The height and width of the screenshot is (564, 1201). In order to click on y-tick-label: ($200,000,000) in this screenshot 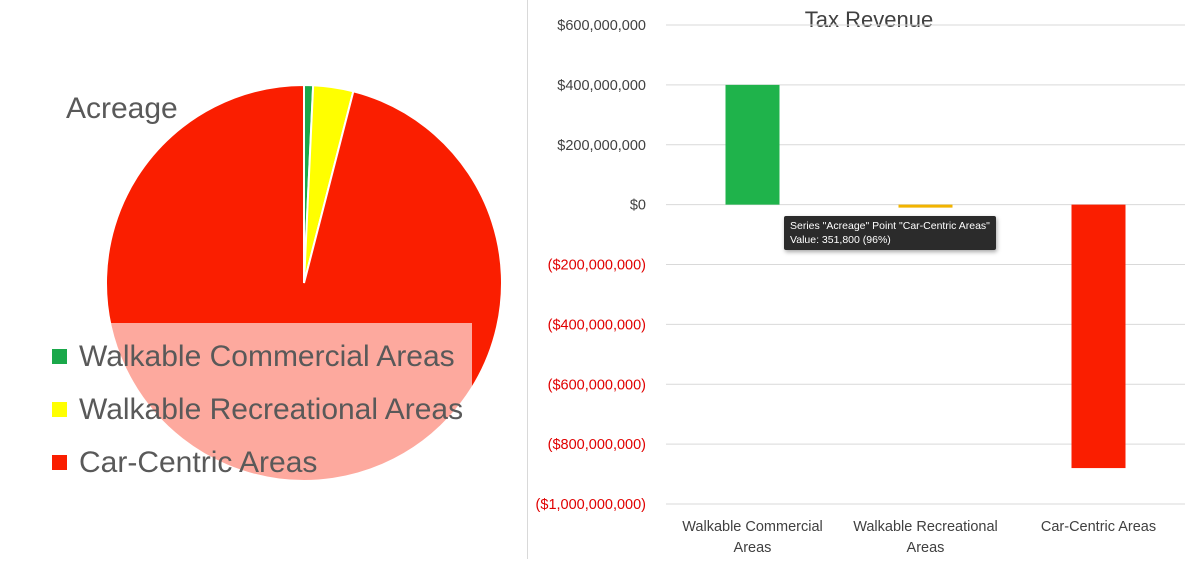, I will do `click(597, 266)`.